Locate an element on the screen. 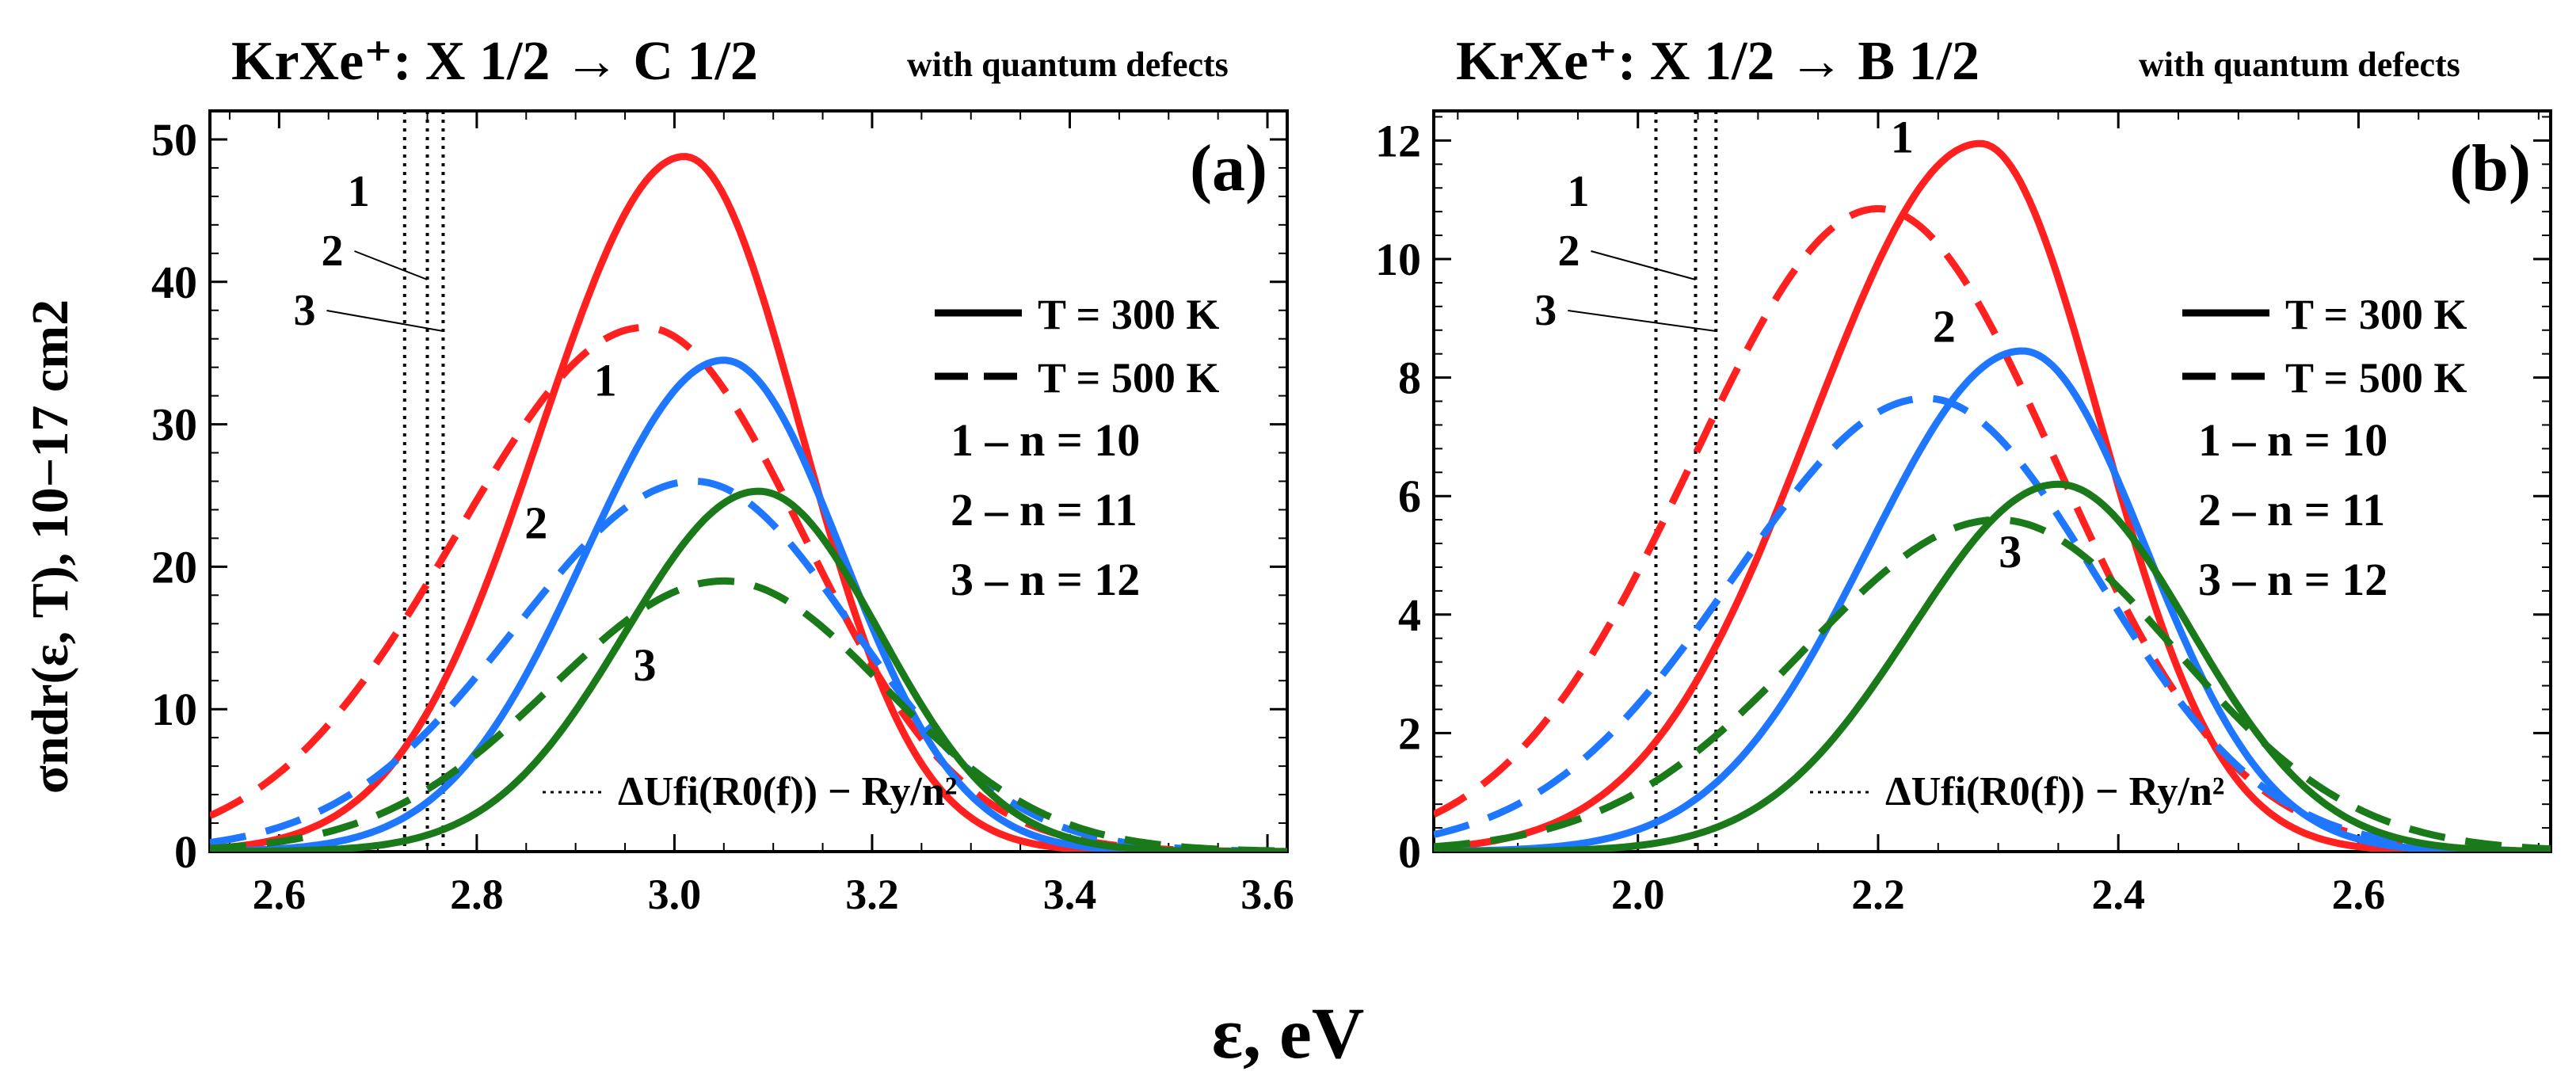  panel-b-title-note: with quantum defects is located at coordinates (2299, 64).